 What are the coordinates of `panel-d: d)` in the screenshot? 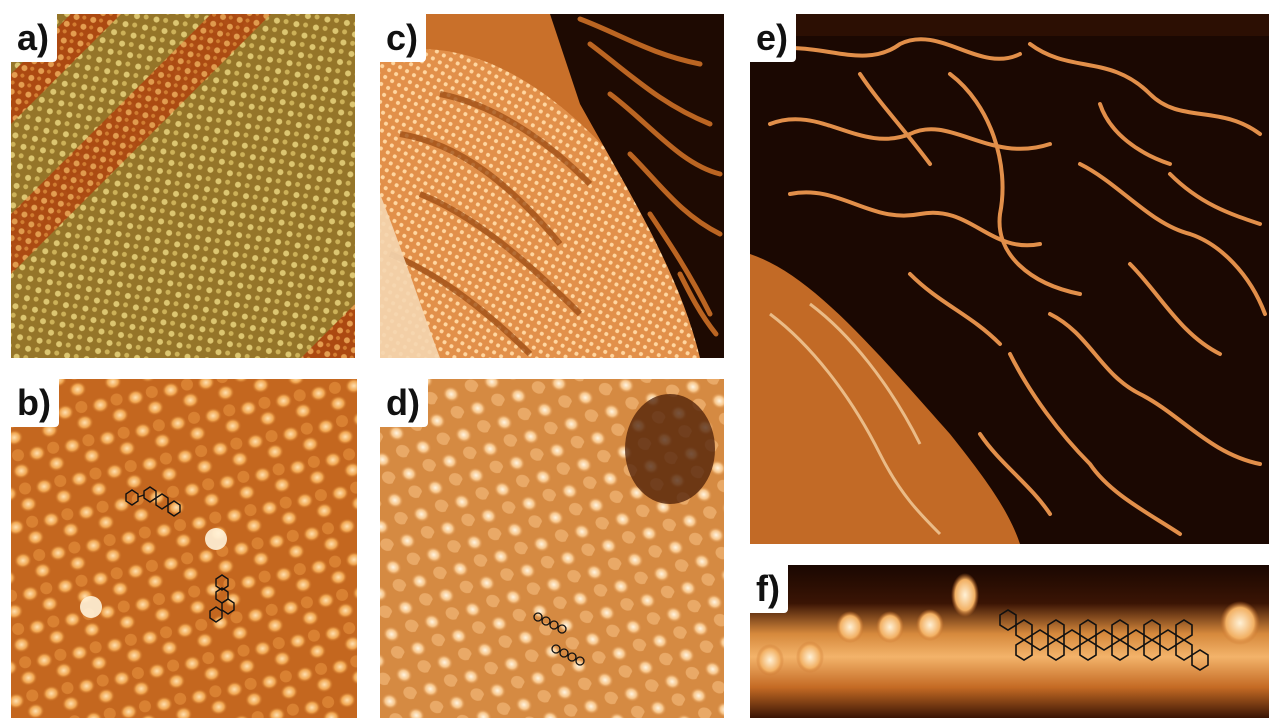 It's located at (552, 548).